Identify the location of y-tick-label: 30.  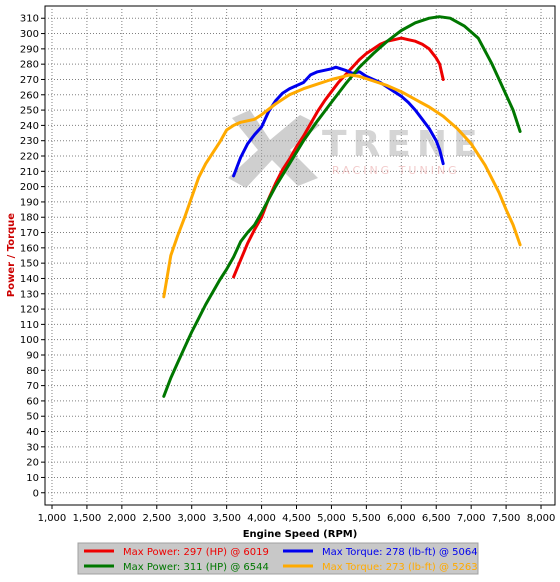
(32, 447).